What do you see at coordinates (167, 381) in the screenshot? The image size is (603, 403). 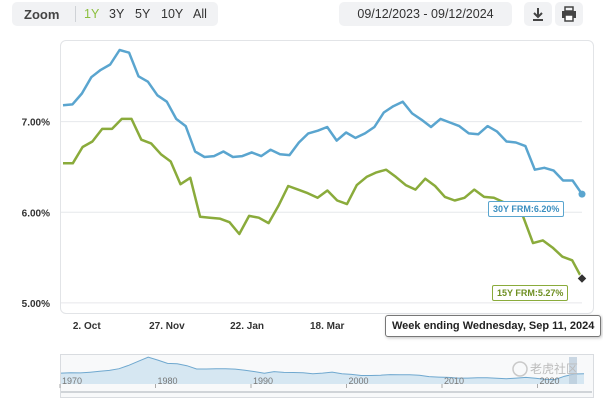 I see `navigator-tick-label-1: 1980` at bounding box center [167, 381].